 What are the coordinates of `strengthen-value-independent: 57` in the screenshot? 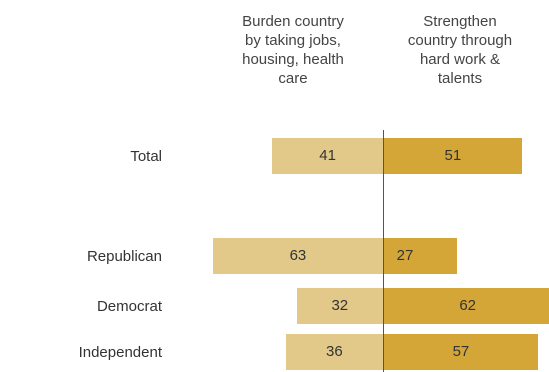 It's located at (461, 351).